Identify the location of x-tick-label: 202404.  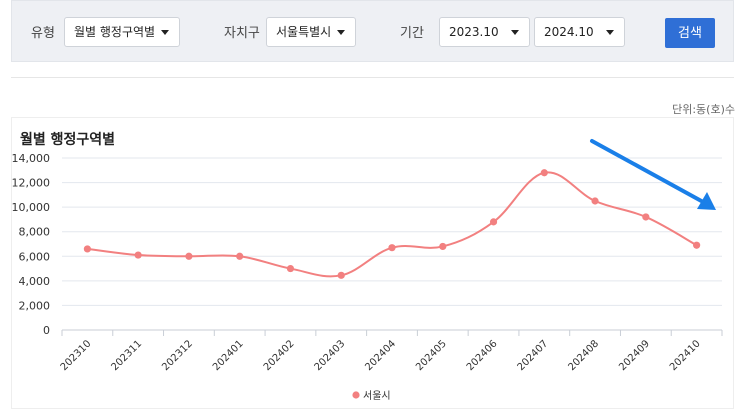
(380, 355).